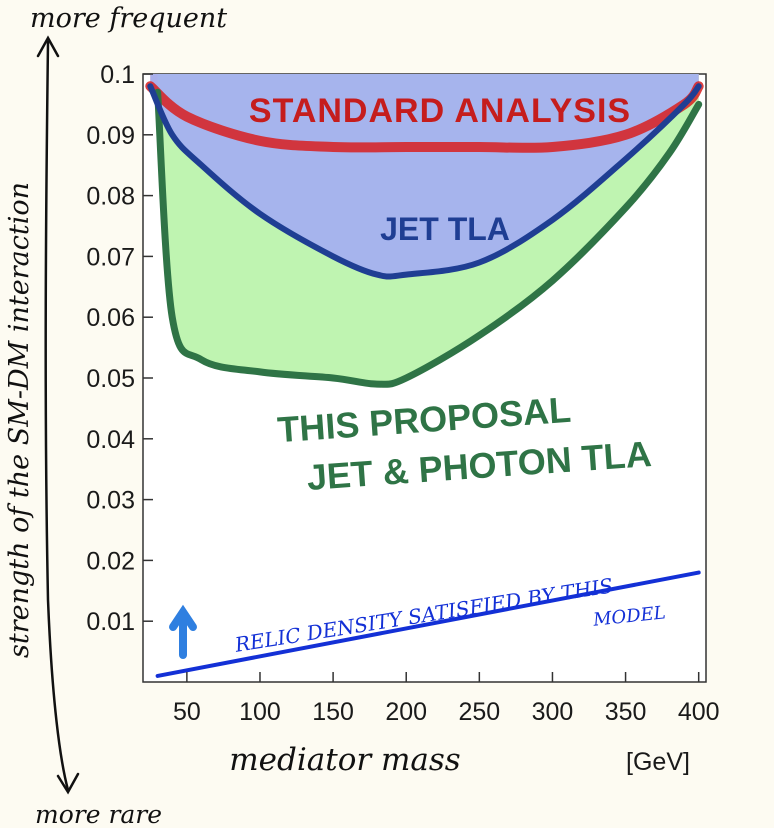  What do you see at coordinates (98, 814) in the screenshot?
I see `y-bottom-note: more rare` at bounding box center [98, 814].